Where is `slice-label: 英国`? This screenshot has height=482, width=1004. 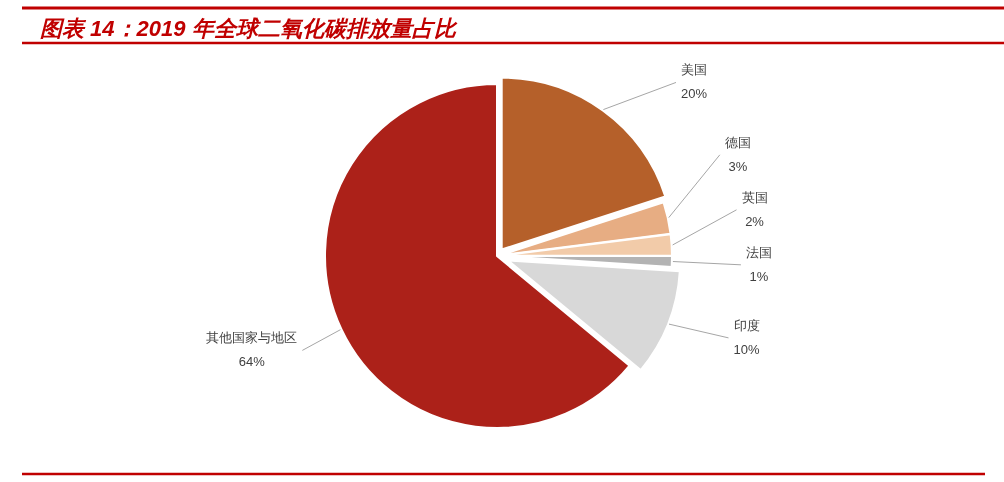
slice-label: 英国 is located at coordinates (754, 197).